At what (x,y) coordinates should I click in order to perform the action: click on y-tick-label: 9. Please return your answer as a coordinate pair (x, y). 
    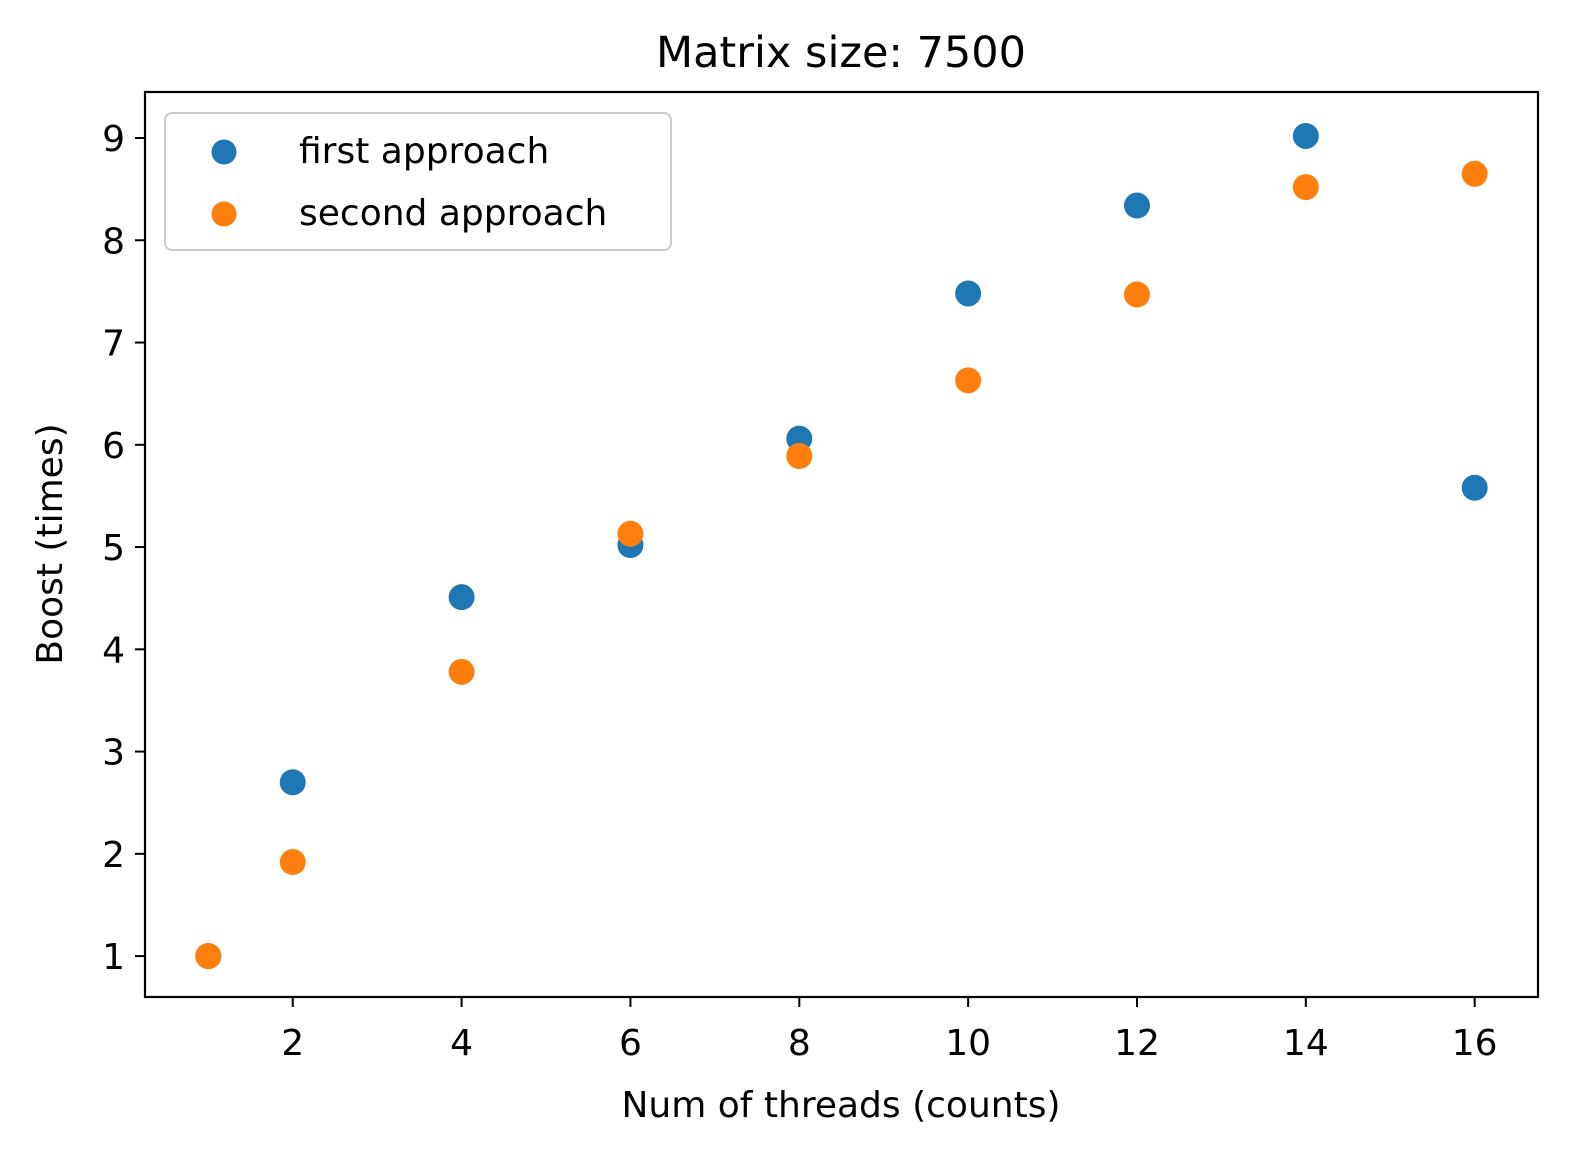
    Looking at the image, I should click on (113, 139).